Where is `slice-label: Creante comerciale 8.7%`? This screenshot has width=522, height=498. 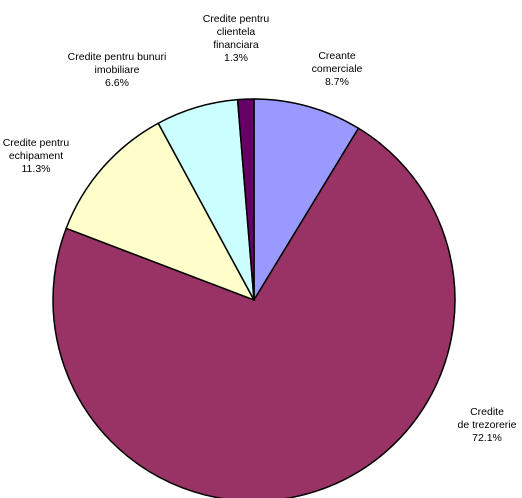
slice-label: Creante comerciale 8.7% is located at coordinates (337, 69).